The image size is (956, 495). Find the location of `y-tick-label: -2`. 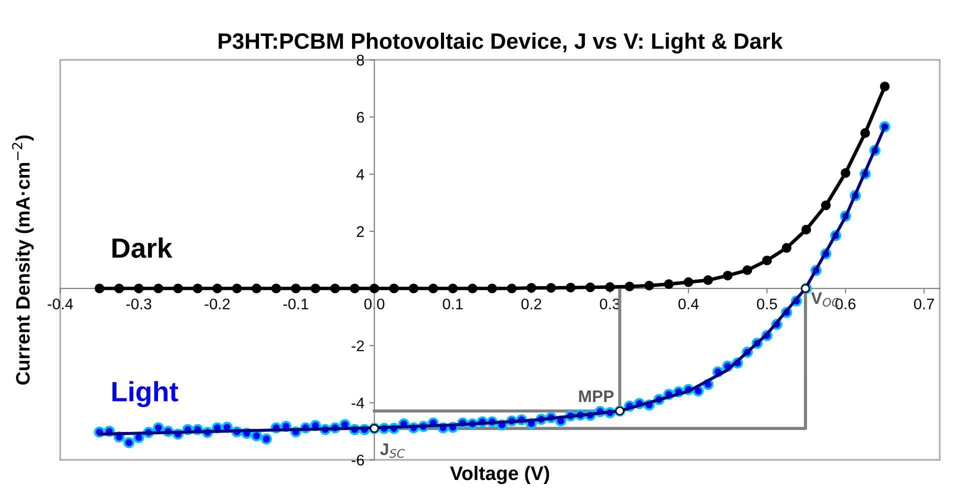

y-tick-label: -2 is located at coordinates (358, 346).